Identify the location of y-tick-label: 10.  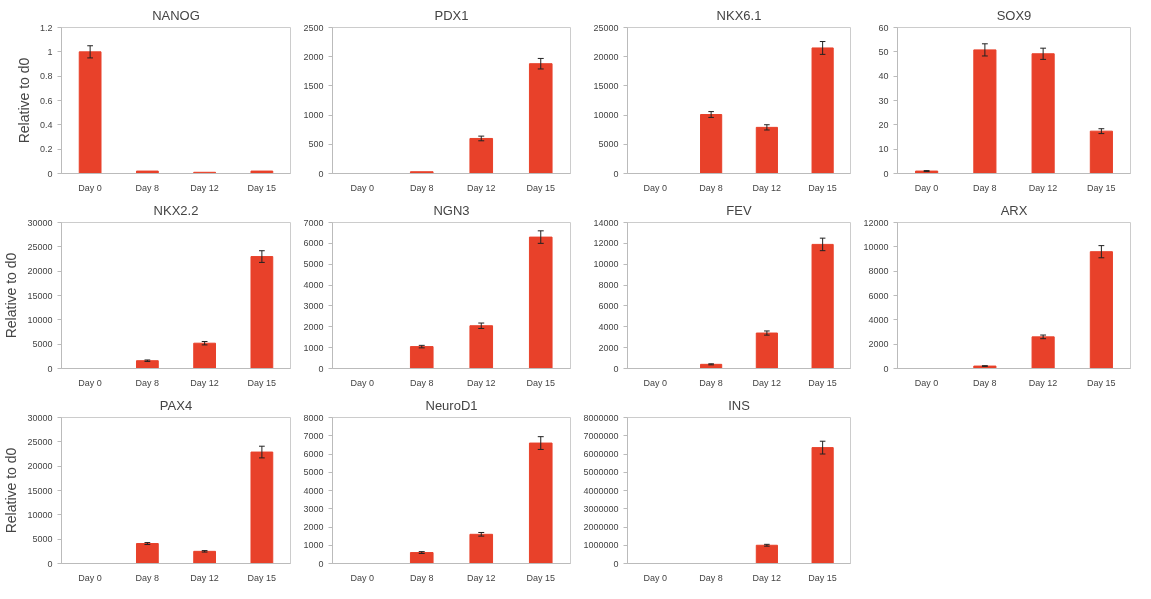
(883, 149).